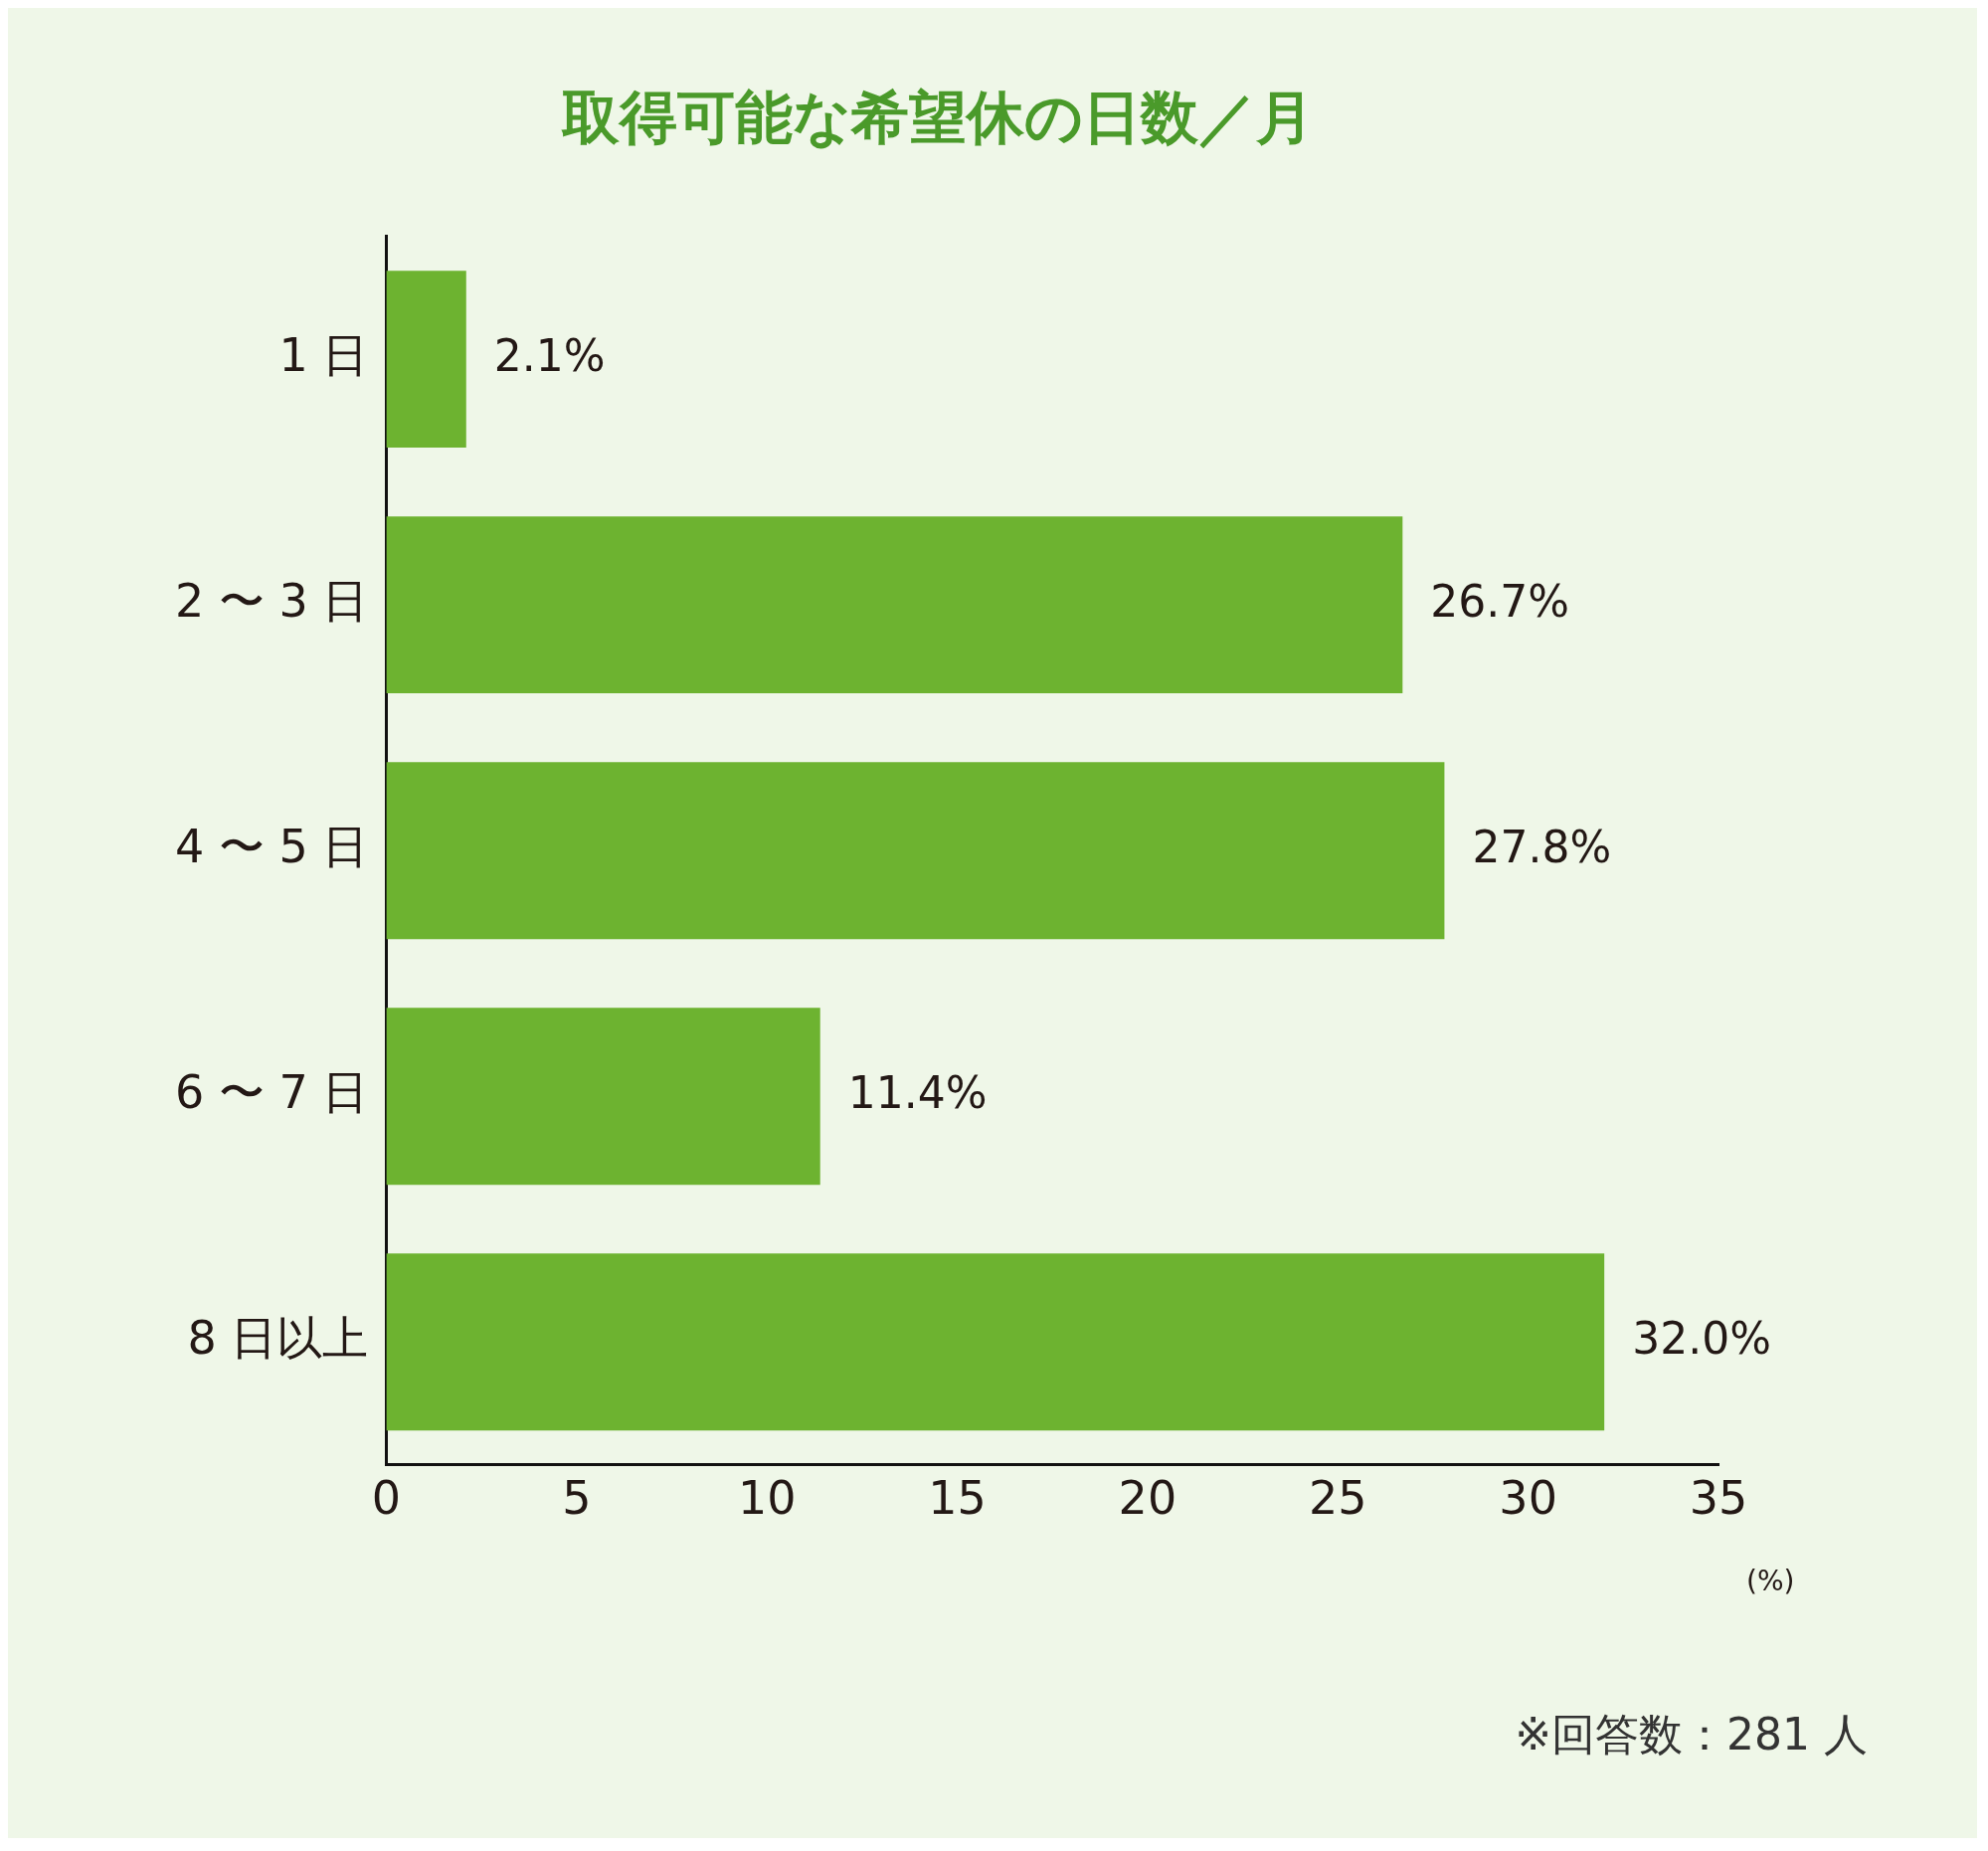 This screenshot has width=1988, height=1851. What do you see at coordinates (323, 355) in the screenshot?
I see `y-tick-label: 1 日` at bounding box center [323, 355].